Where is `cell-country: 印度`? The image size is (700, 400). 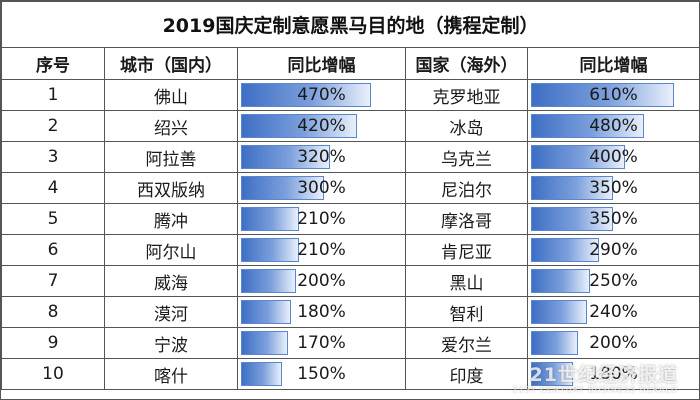
cell-country: 印度 is located at coordinates (466, 374).